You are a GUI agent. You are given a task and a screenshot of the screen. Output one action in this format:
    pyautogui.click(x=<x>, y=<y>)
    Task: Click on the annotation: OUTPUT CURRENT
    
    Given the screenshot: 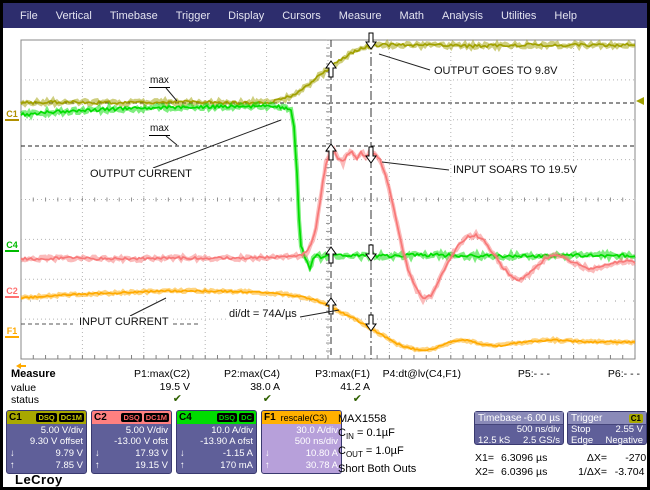 What is the action you would take?
    pyautogui.click(x=141, y=174)
    